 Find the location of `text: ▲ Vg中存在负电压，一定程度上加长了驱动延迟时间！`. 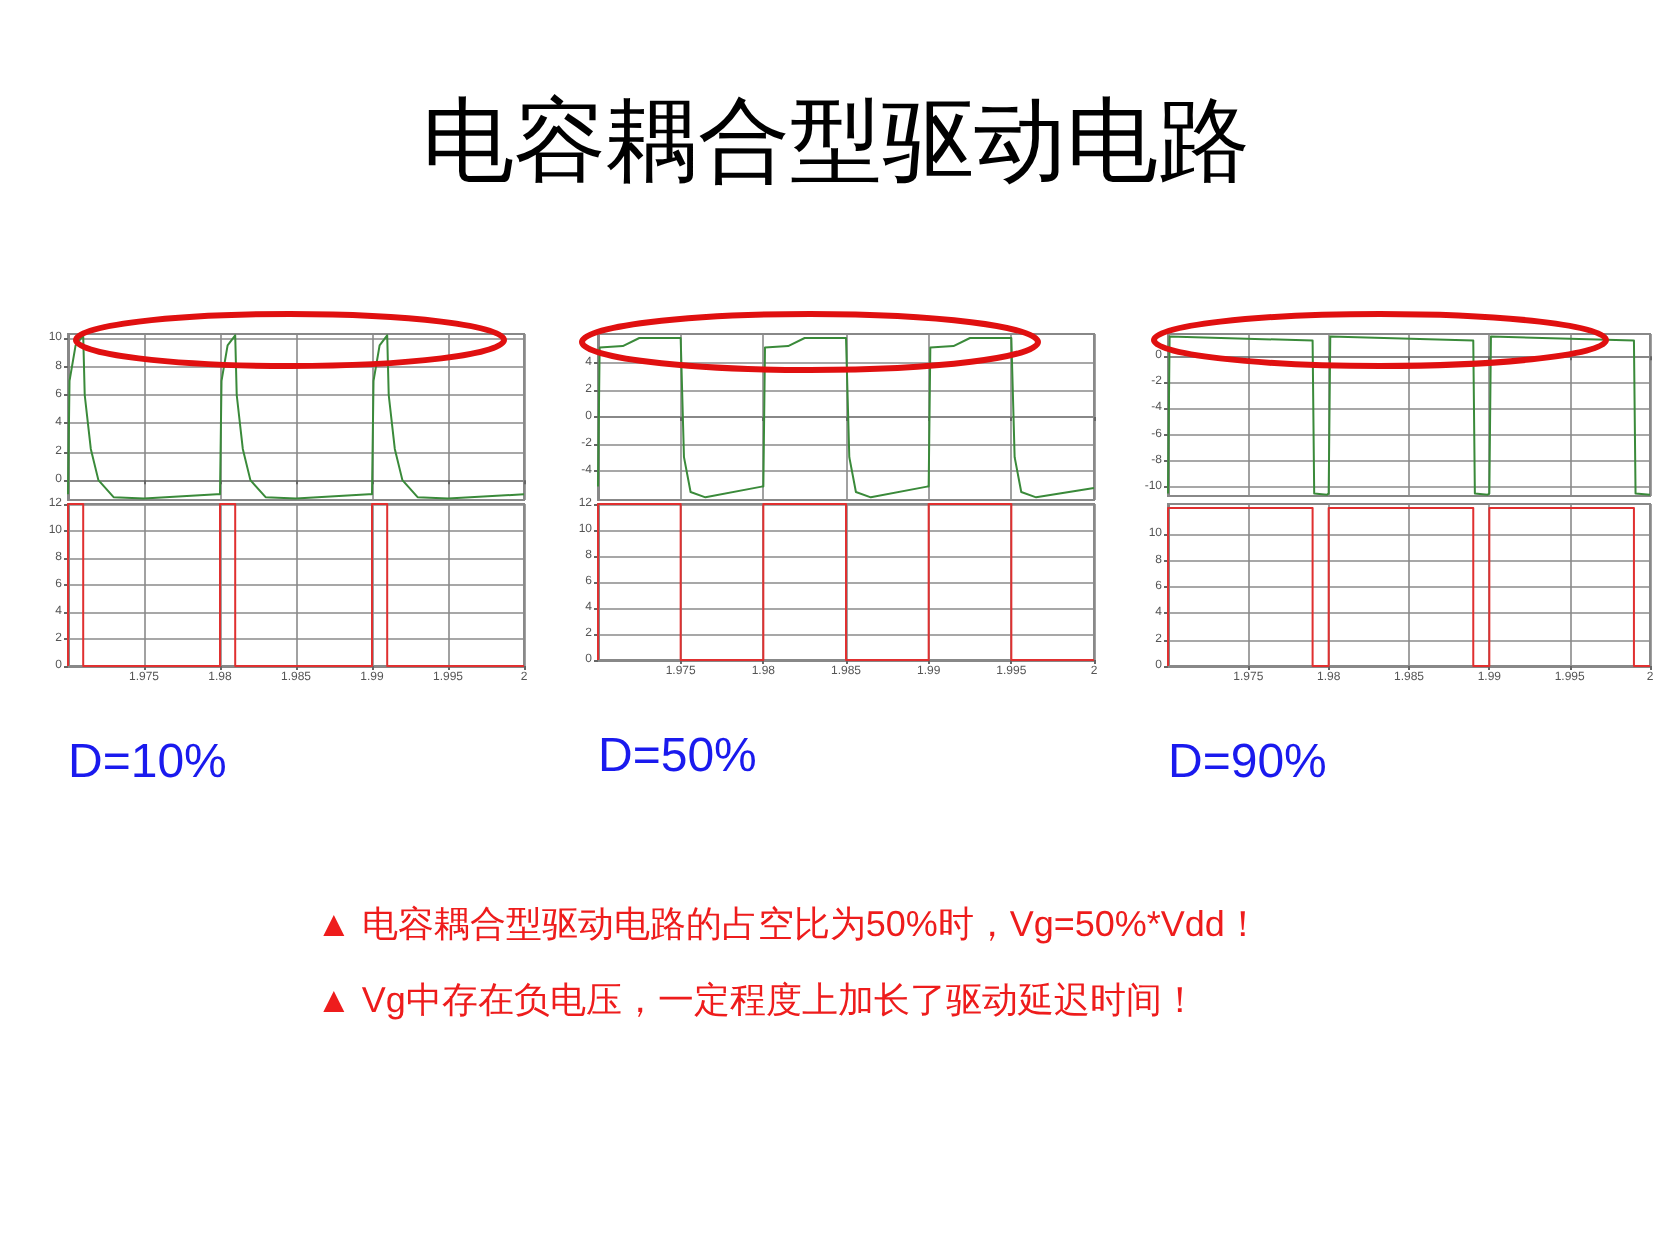

text: ▲ Vg中存在负电压，一定程度上加长了驱动延迟时间！ is located at coordinates (757, 1001).